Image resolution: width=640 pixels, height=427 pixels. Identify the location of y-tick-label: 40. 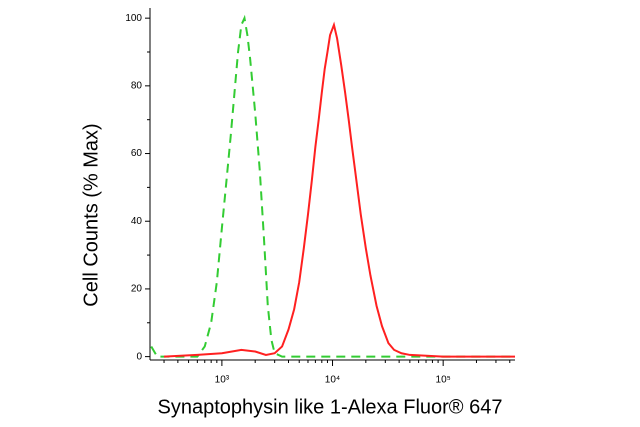
(137, 221).